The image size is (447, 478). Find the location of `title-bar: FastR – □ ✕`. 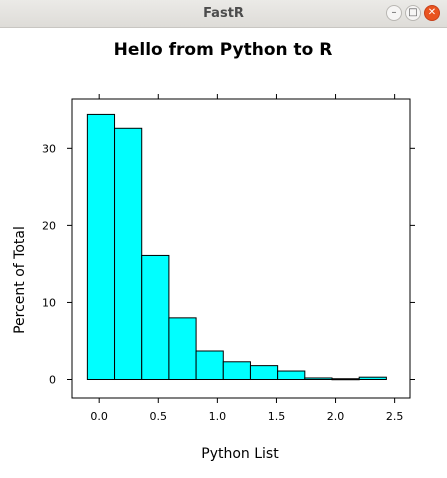

title-bar: FastR – □ ✕ is located at coordinates (223, 14).